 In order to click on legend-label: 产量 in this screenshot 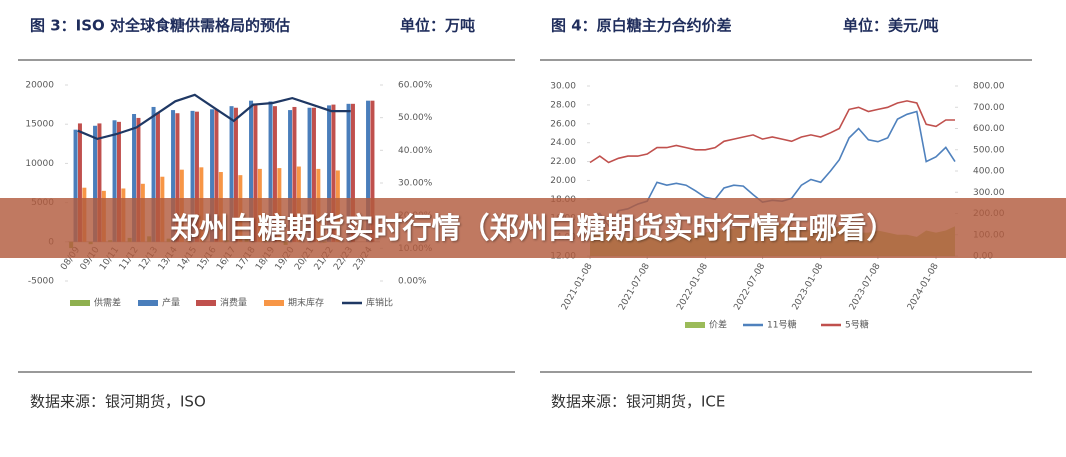, I will do `click(171, 303)`.